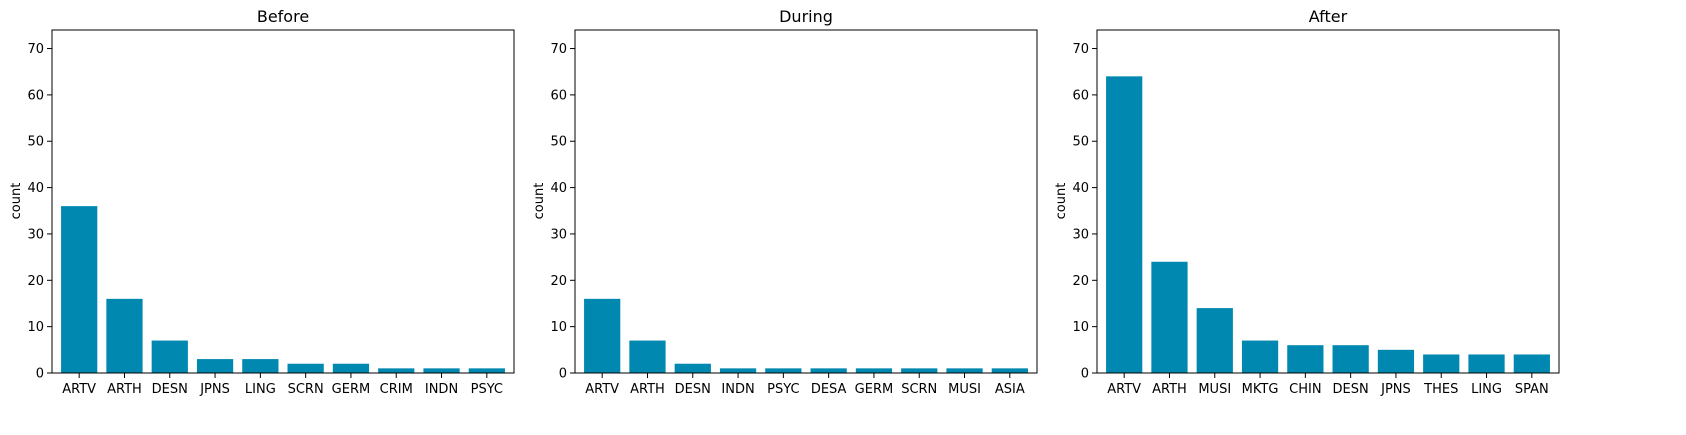  What do you see at coordinates (874, 370) in the screenshot?
I see `bar-during-germ` at bounding box center [874, 370].